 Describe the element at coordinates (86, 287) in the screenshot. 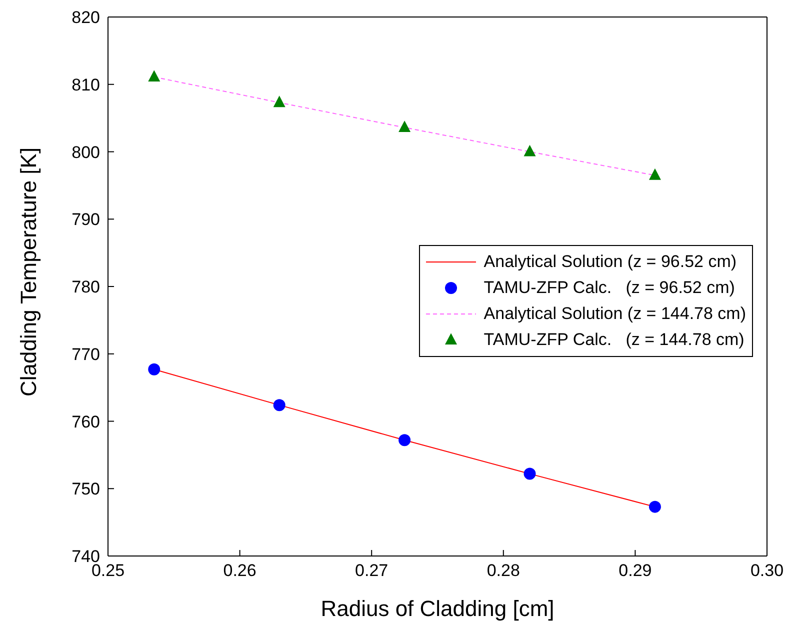

I see `y-tick-label: 780` at that location.